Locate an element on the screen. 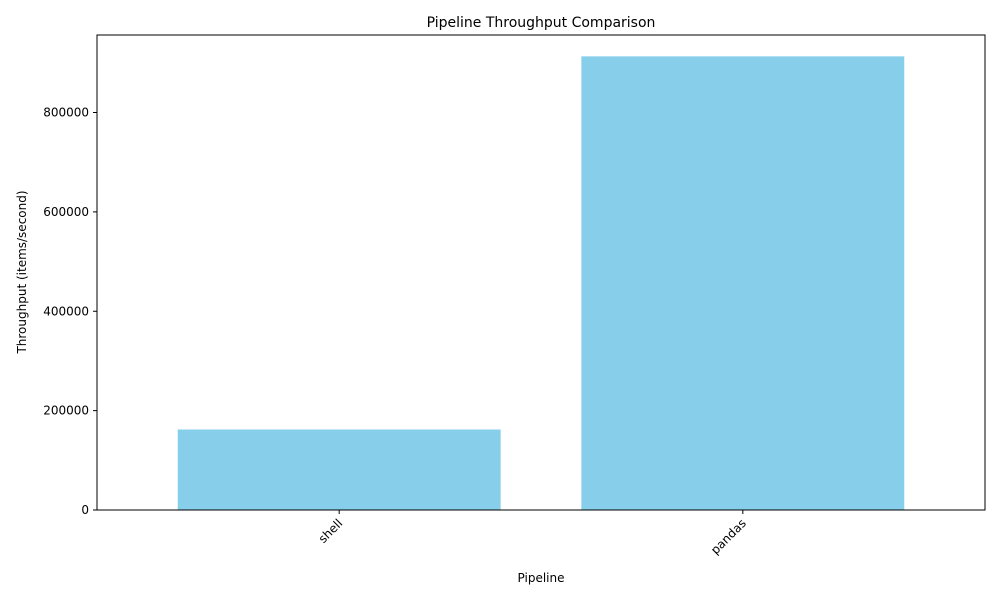  y-axis-label: Throughput (items/second) is located at coordinates (22, 272).